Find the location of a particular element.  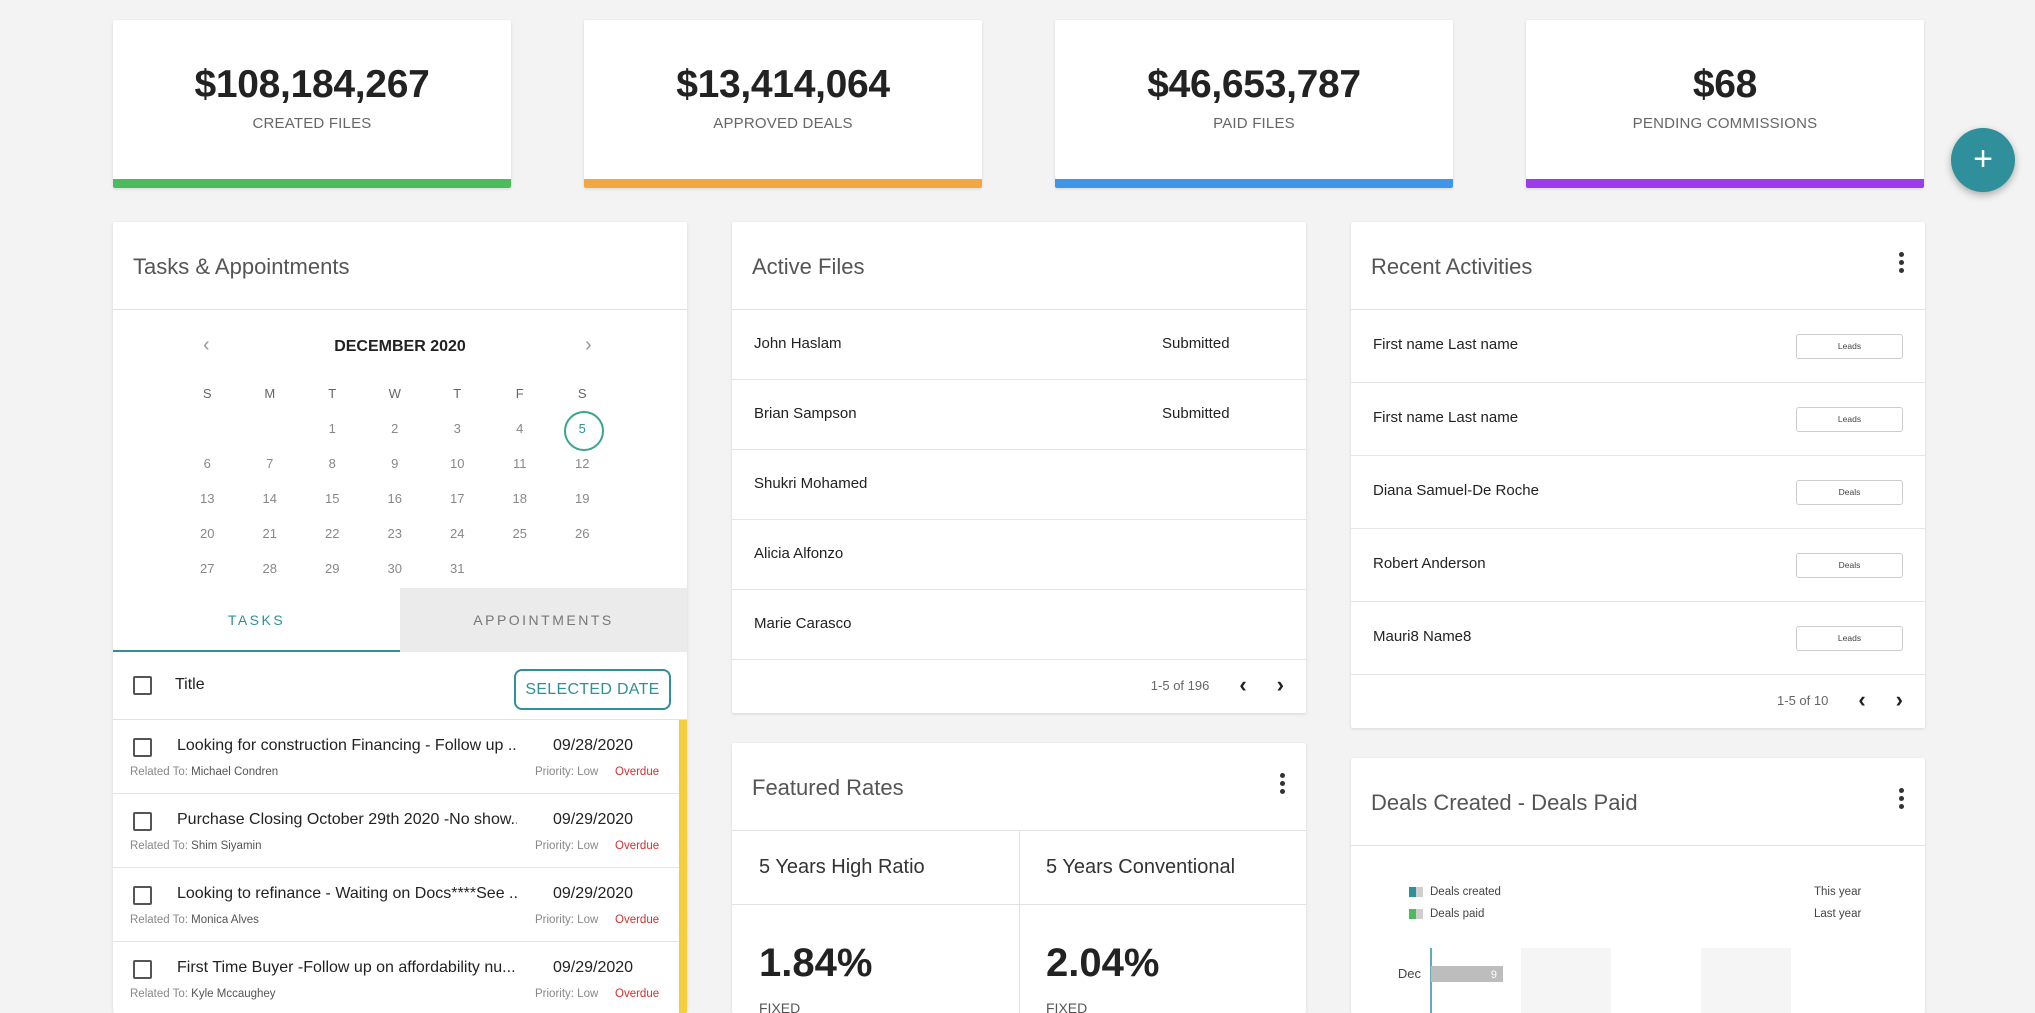

calendar-day: 14 is located at coordinates (269, 498).